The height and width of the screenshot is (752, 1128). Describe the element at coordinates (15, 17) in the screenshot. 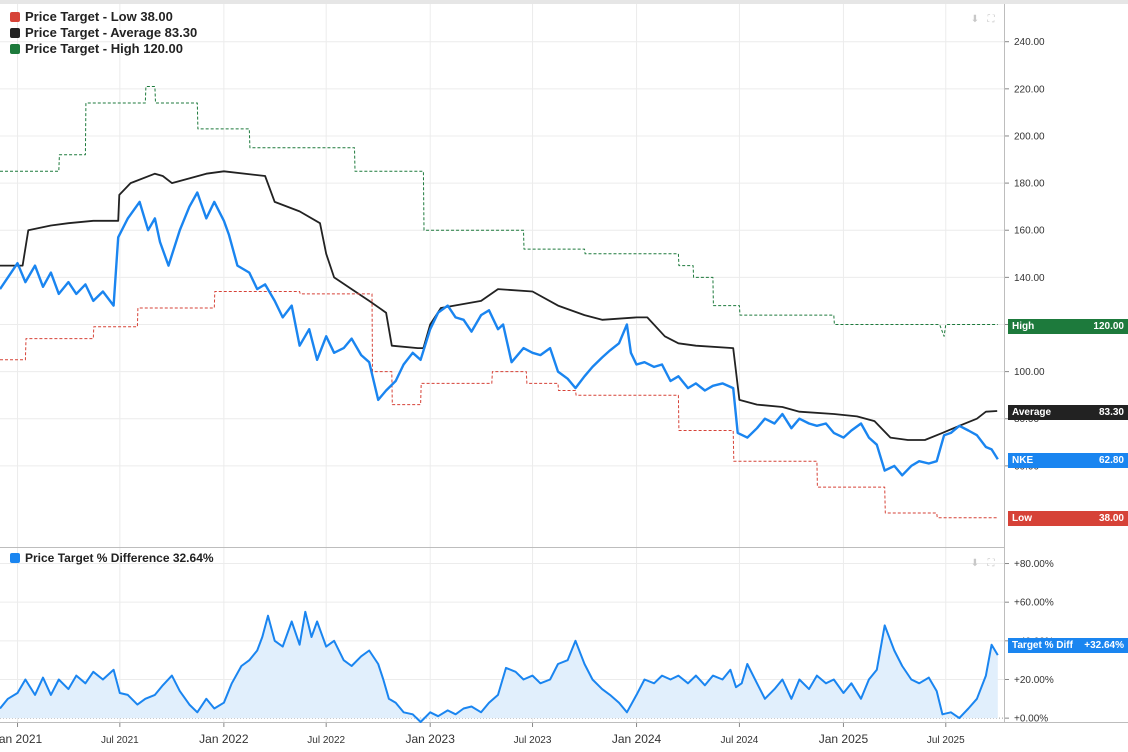

I see `legend-swatch-low` at that location.